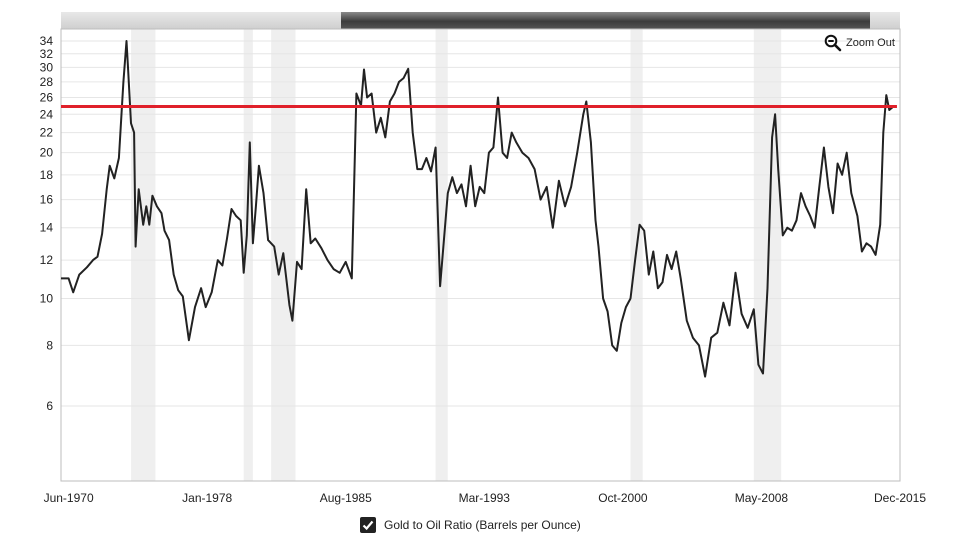  What do you see at coordinates (47, 41) in the screenshot?
I see `y-tick-label: 34` at bounding box center [47, 41].